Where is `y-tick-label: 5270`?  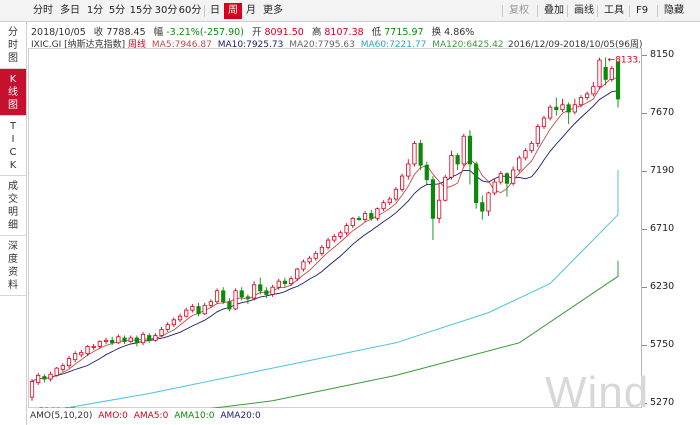 y-tick-label: 5270 is located at coordinates (662, 403).